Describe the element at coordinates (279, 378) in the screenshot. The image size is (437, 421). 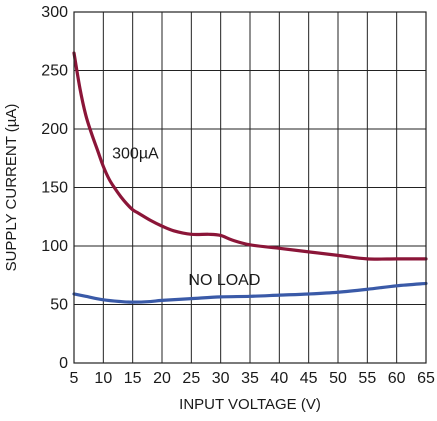
I see `x-tick-label: 40` at that location.